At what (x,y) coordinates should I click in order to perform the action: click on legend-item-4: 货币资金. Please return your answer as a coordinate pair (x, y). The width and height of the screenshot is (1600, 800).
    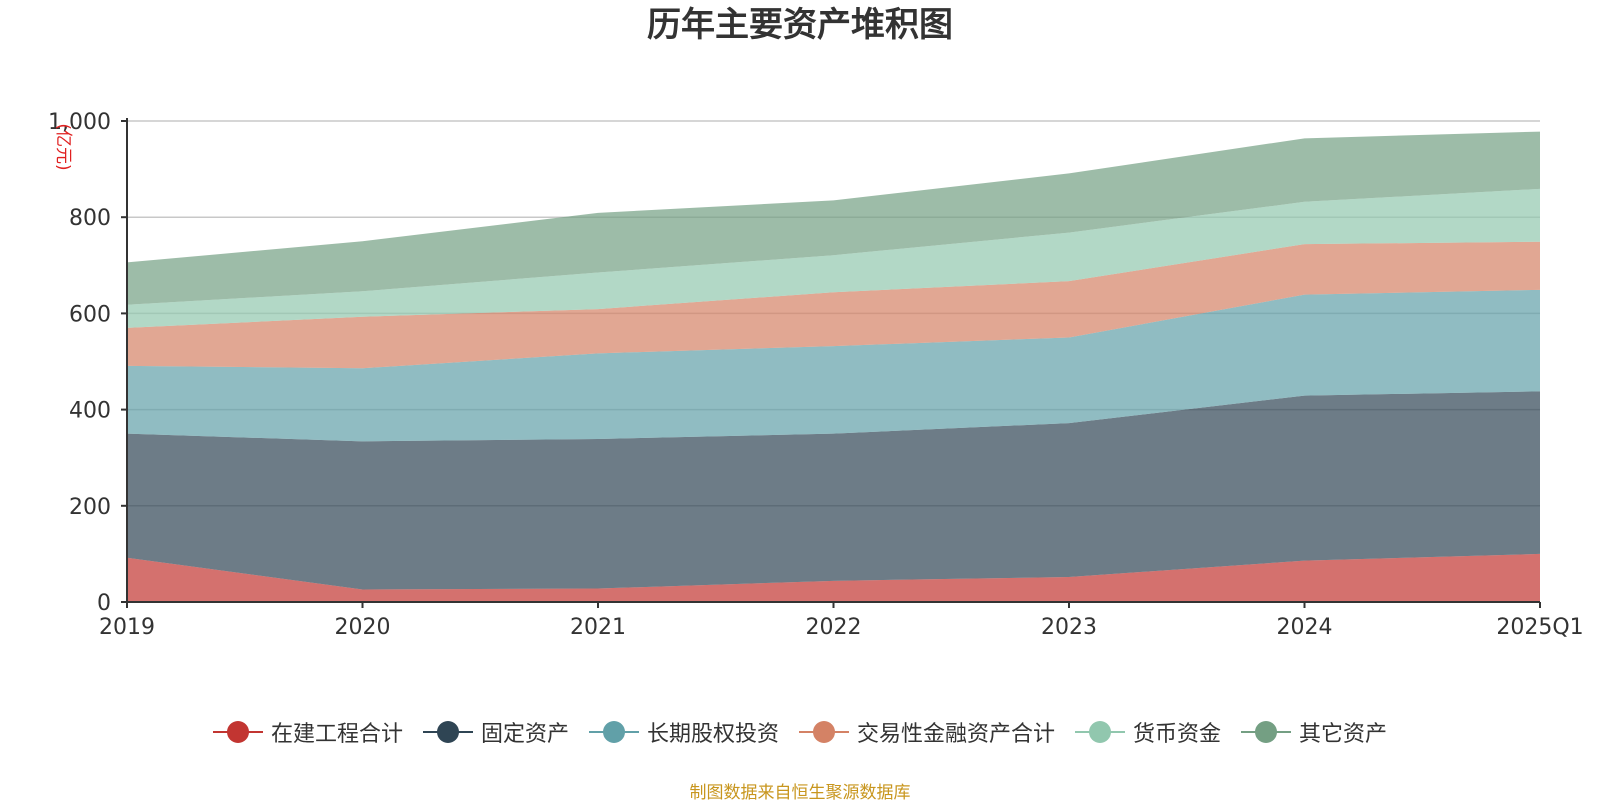
    Looking at the image, I should click on (1148, 732).